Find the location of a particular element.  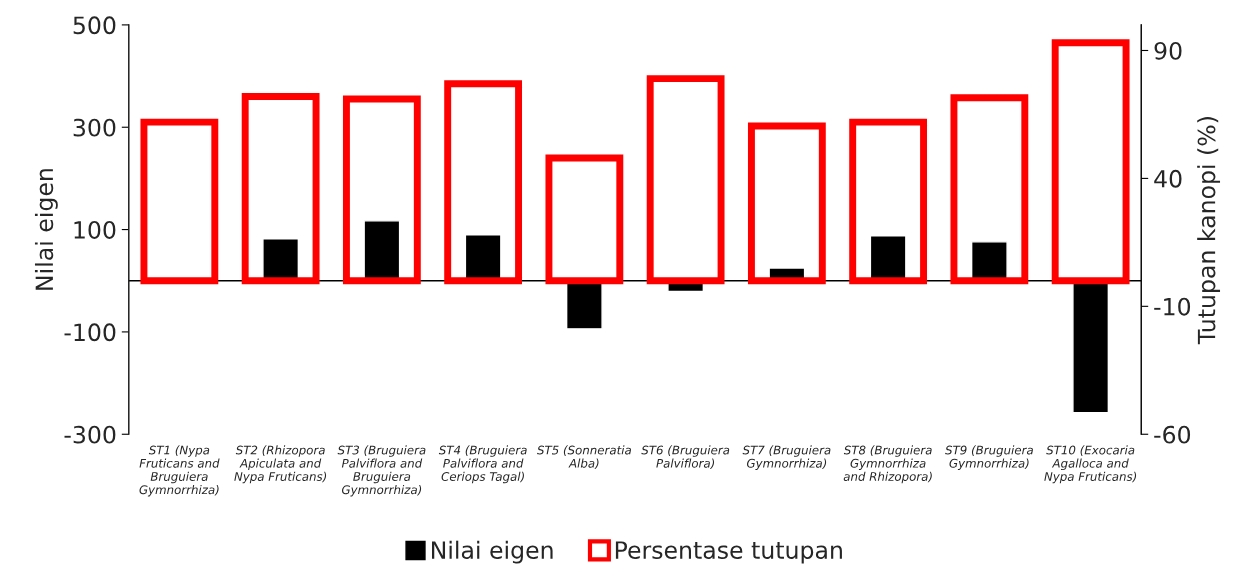

x-tick-label: ST3 (Bruguiera Palviflora and Bruguiera Gymnorrhiza) is located at coordinates (381, 471).